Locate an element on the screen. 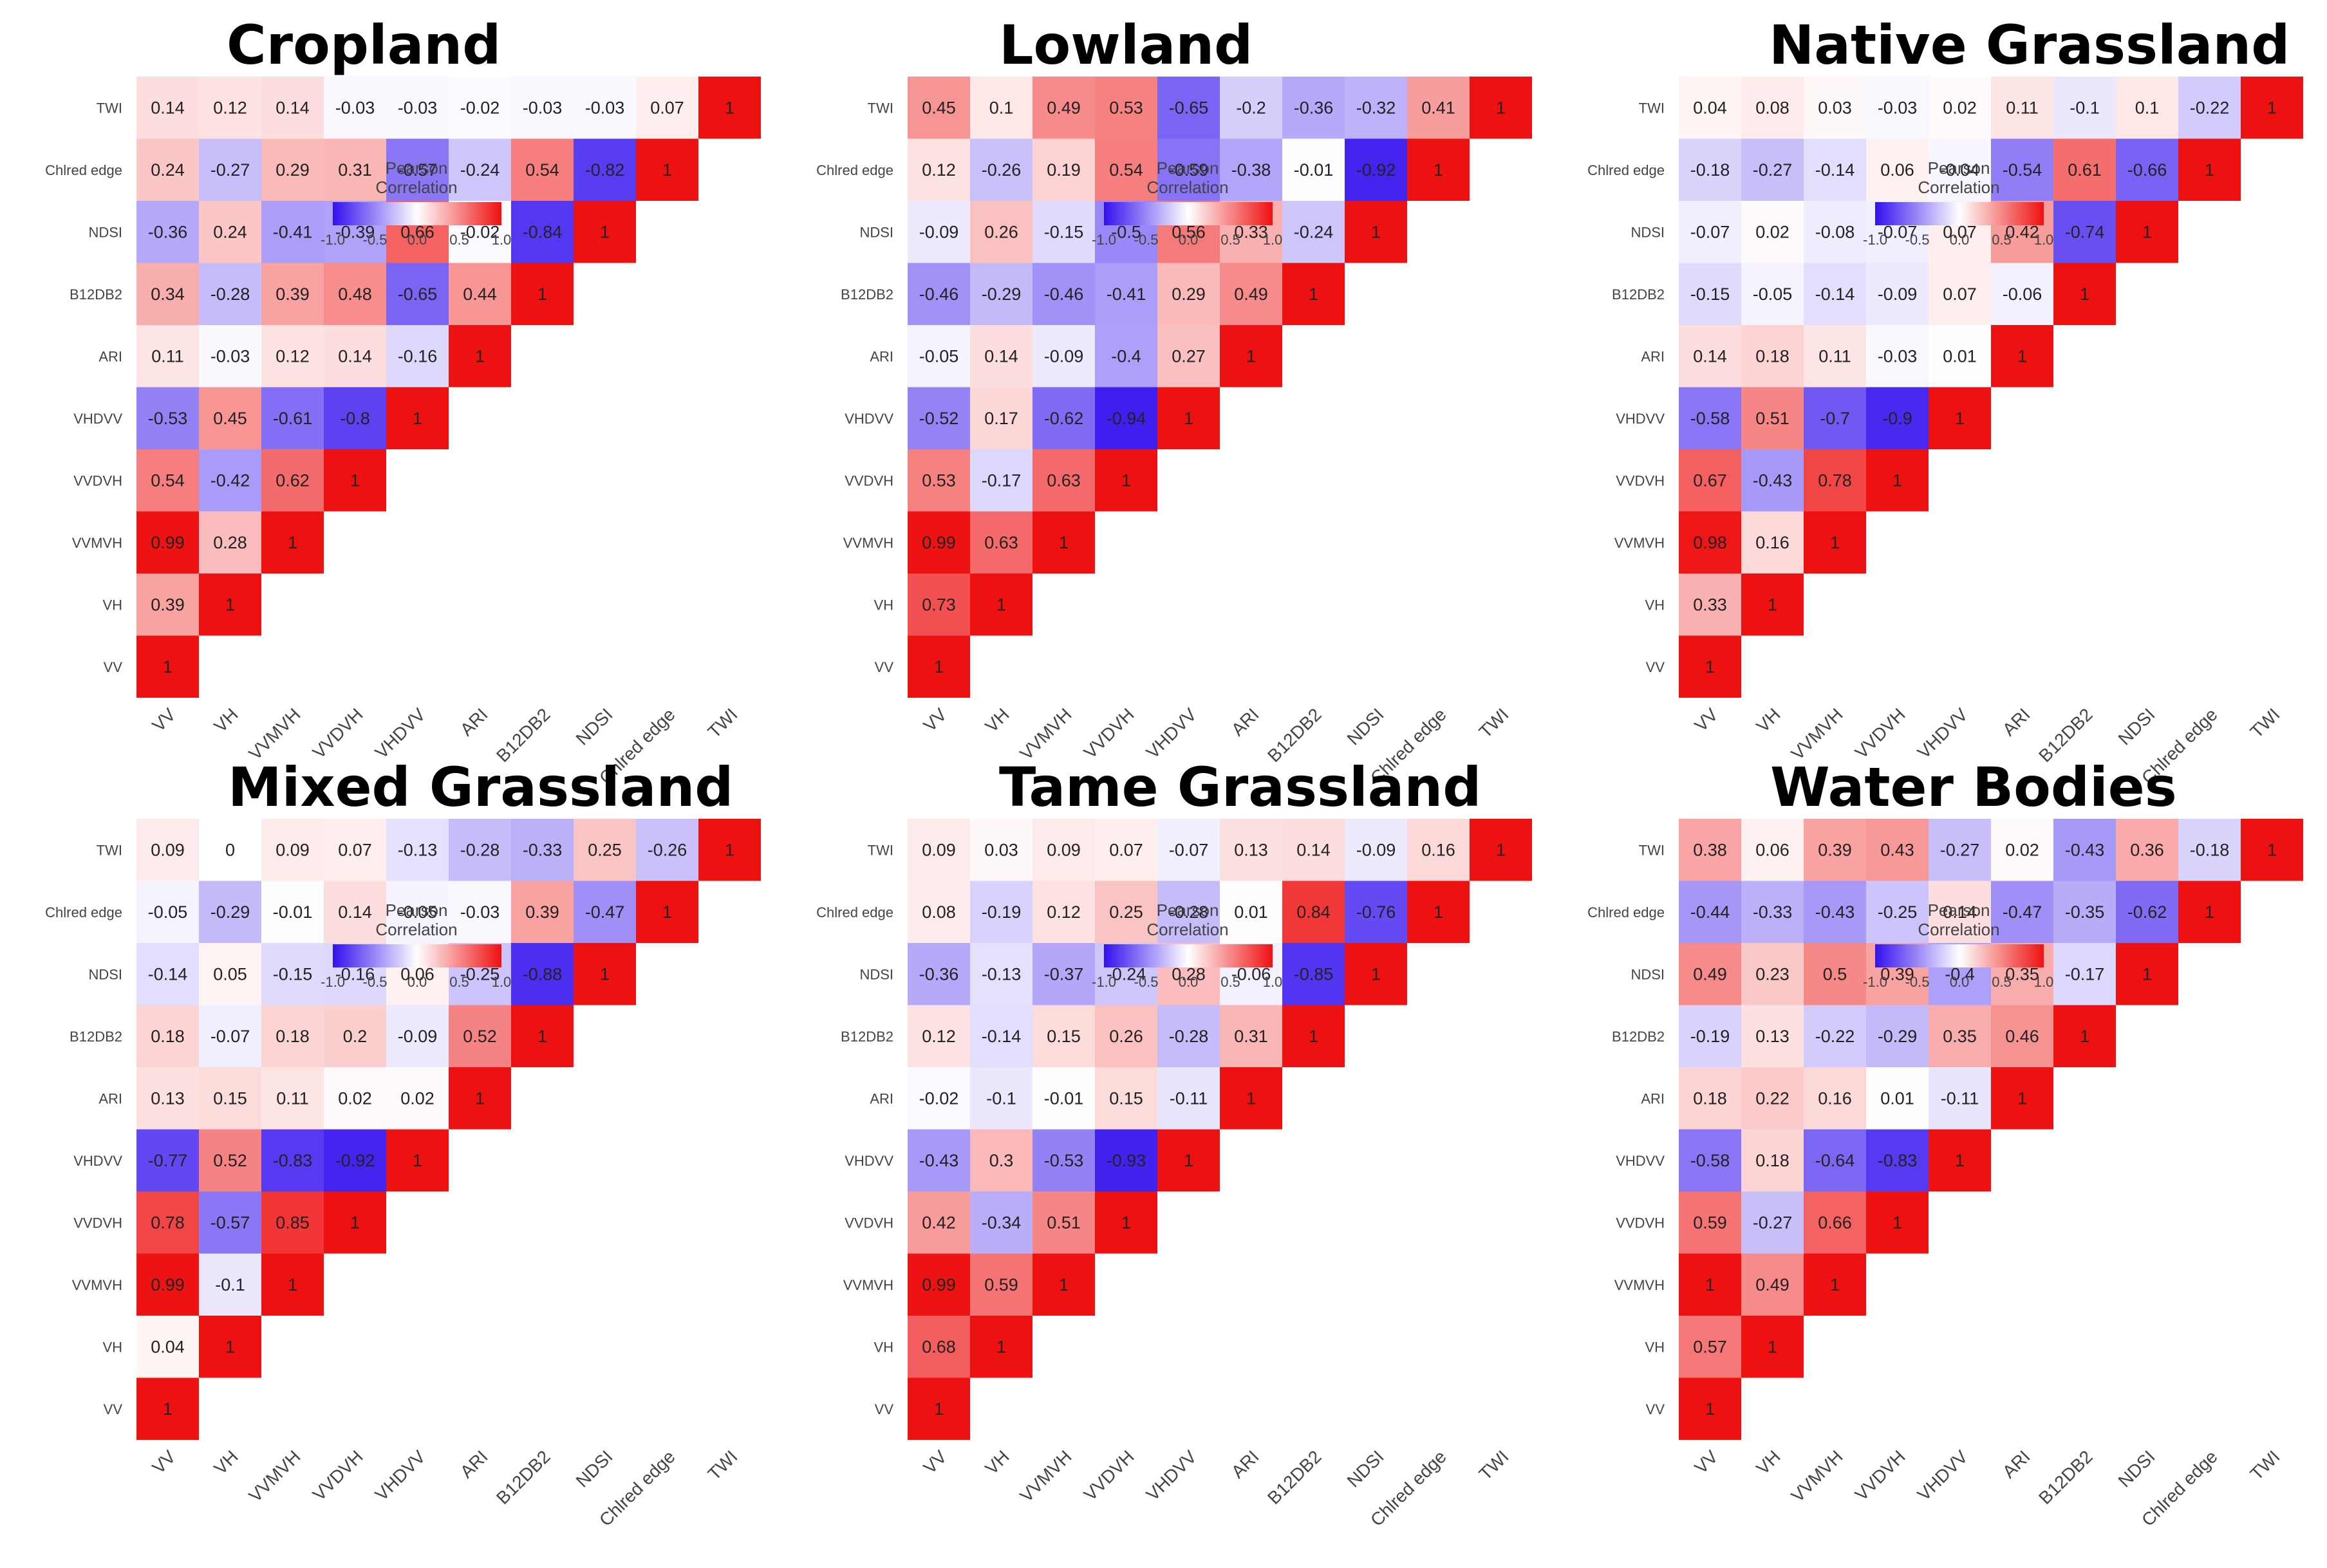 This screenshot has height=1568, width=2327. cell-value-label: 0.45 is located at coordinates (230, 418).